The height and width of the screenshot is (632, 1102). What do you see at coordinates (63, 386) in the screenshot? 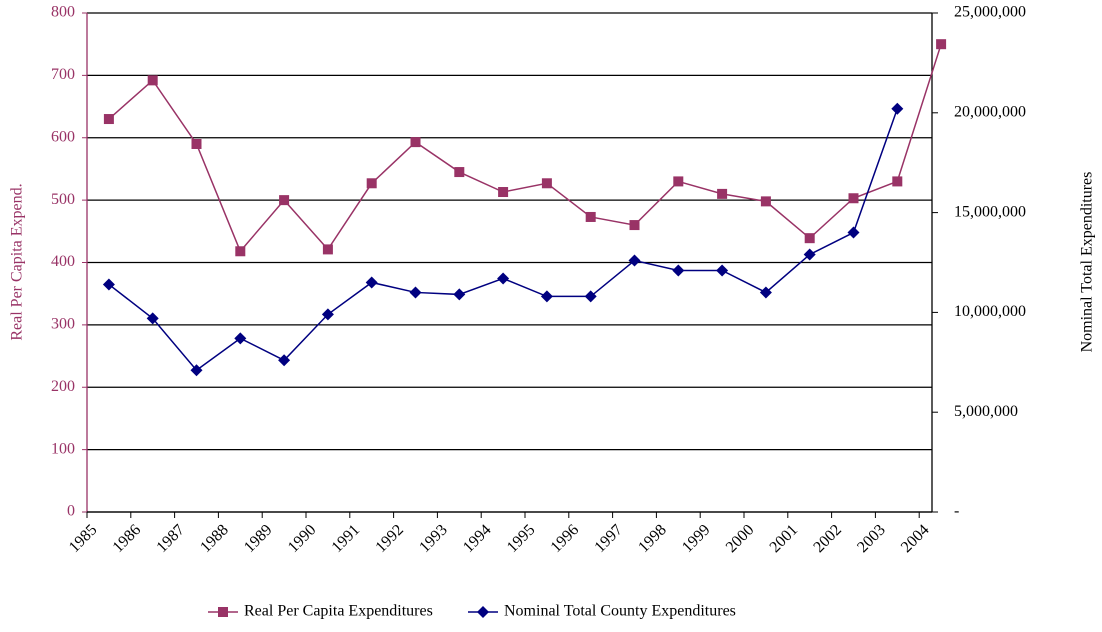
I see `y-tick-label: 200` at bounding box center [63, 386].